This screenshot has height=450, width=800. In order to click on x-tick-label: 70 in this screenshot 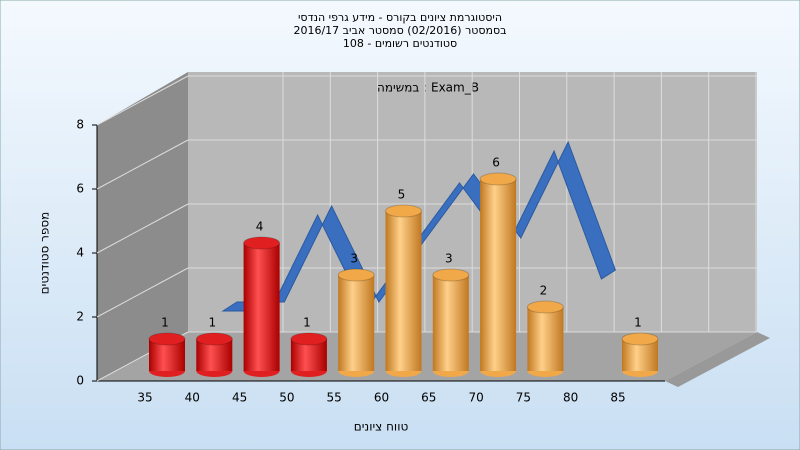, I will do `click(475, 398)`.